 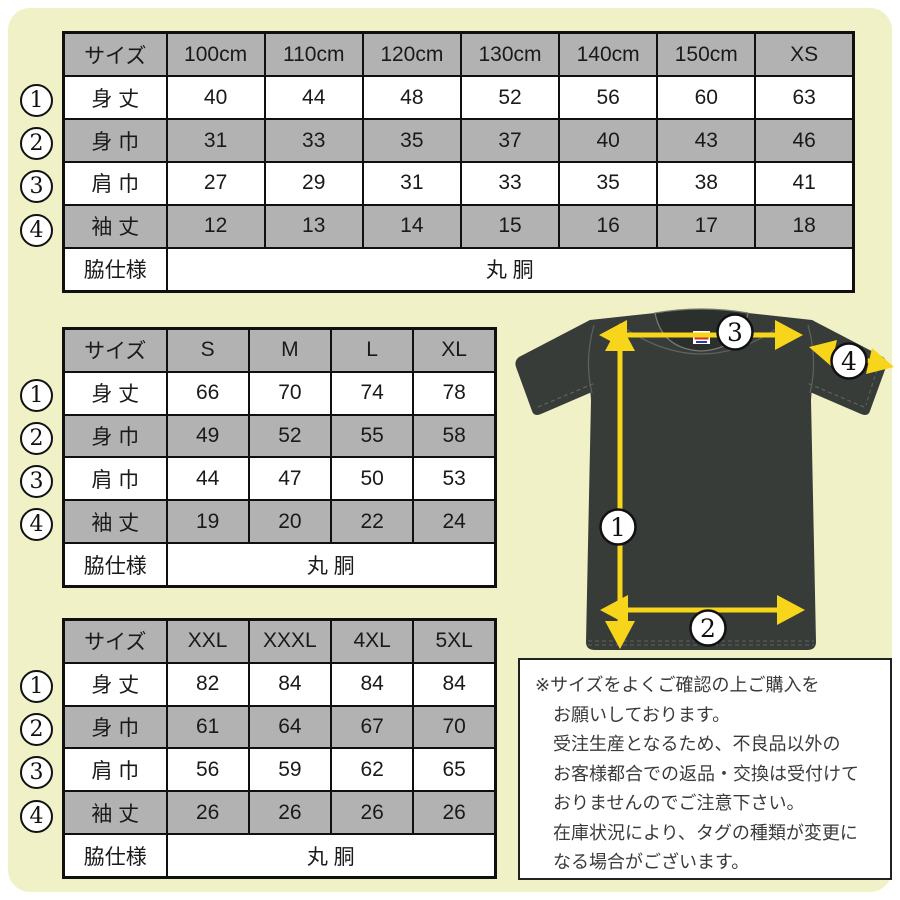 I want to click on size-value: 46, so click(x=804, y=140).